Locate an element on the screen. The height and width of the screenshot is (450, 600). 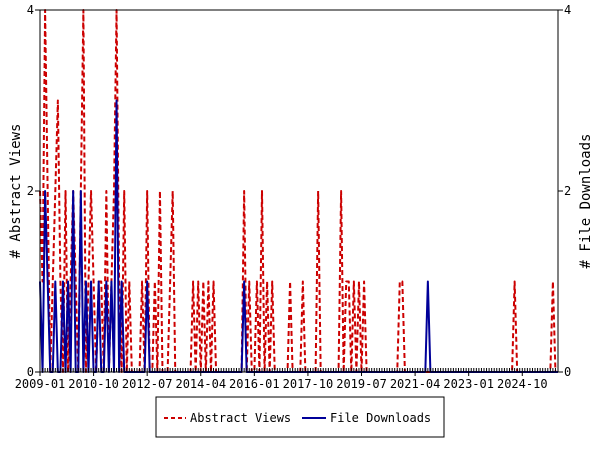
x-tick-label: 2014-04 is located at coordinates (200, 384).